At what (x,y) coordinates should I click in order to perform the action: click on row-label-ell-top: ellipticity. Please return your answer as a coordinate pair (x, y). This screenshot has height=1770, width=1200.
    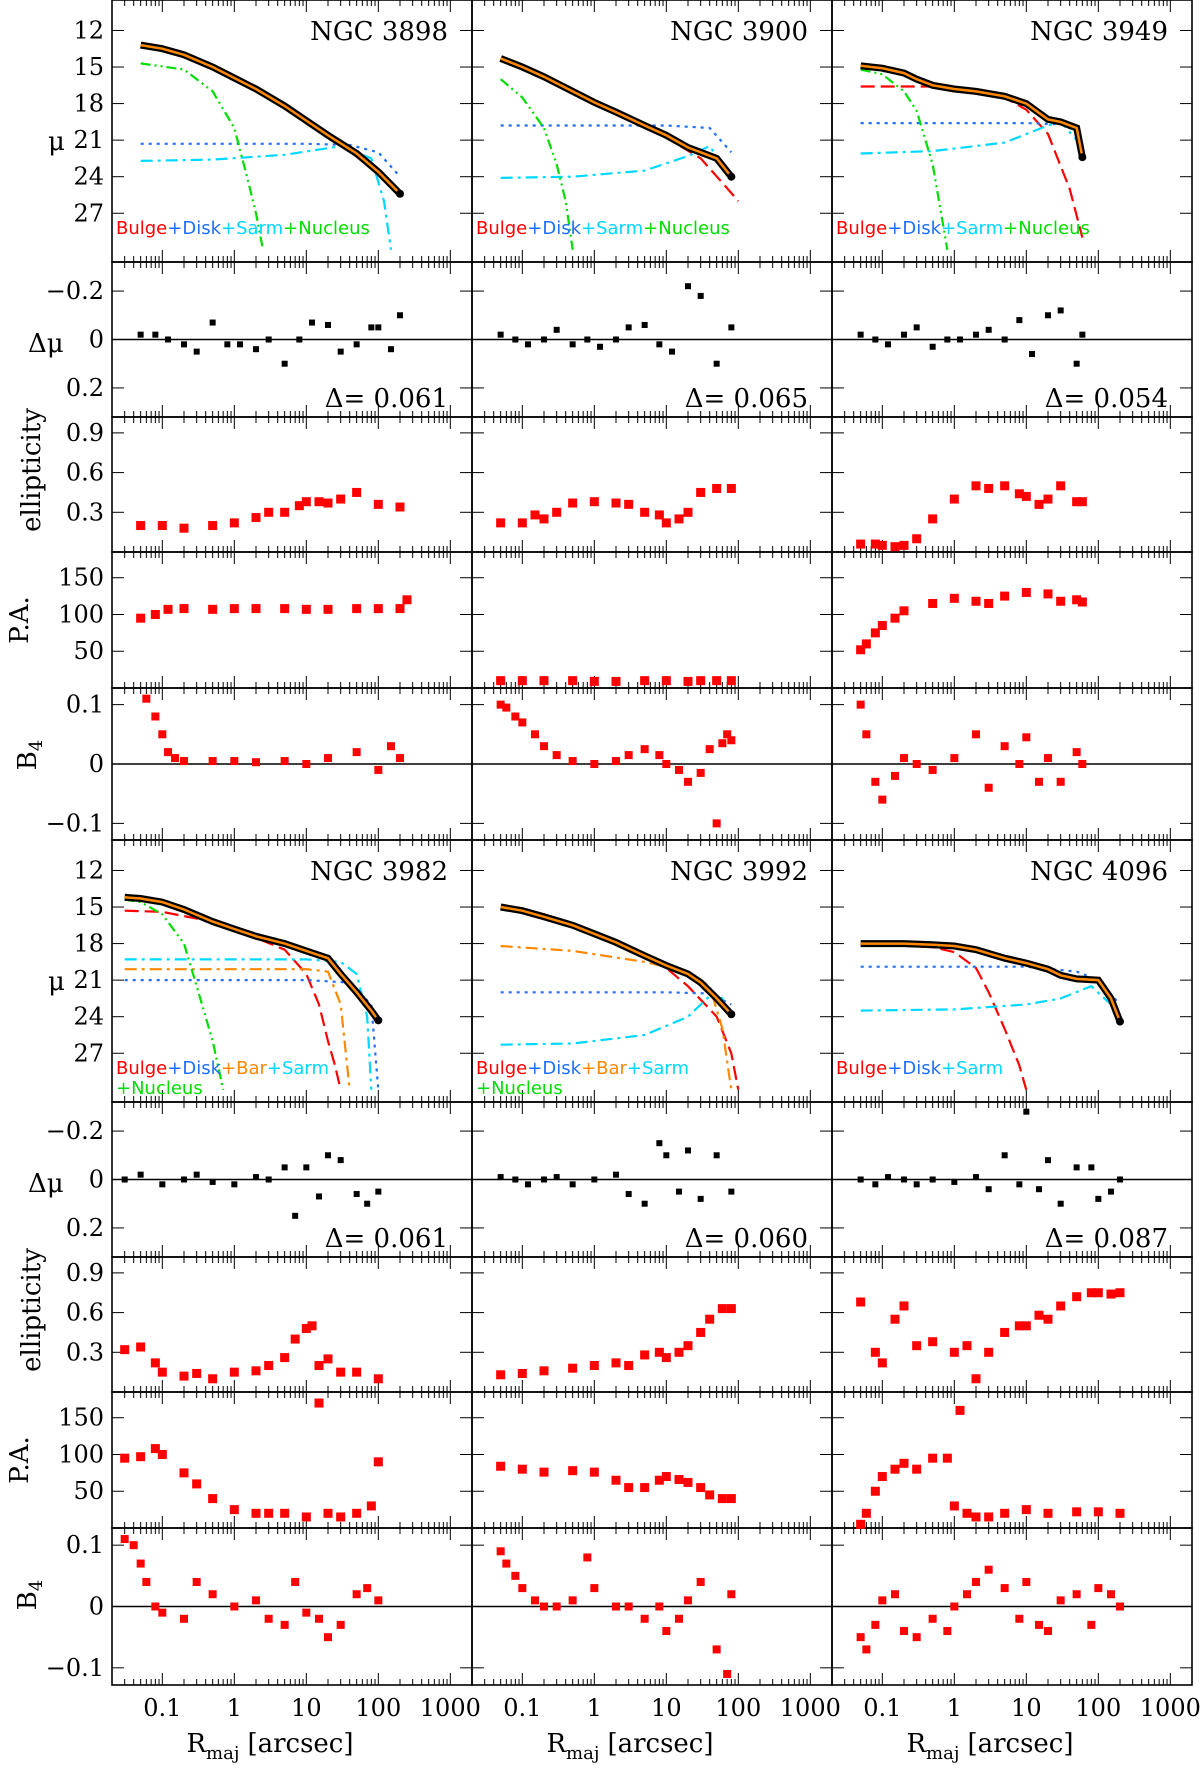
    Looking at the image, I should click on (32, 470).